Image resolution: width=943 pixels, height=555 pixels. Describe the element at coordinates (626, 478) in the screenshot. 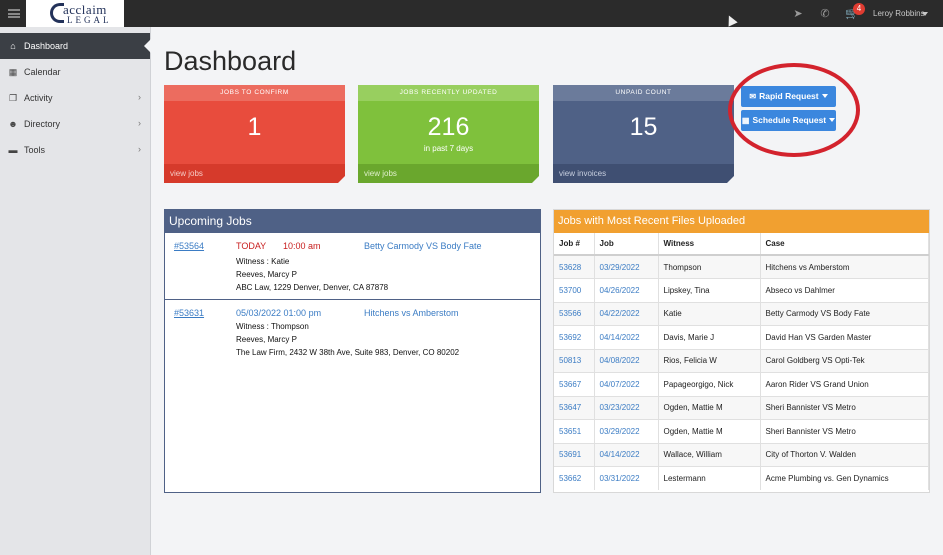

I see `job-date-link: 03/31/2022` at that location.